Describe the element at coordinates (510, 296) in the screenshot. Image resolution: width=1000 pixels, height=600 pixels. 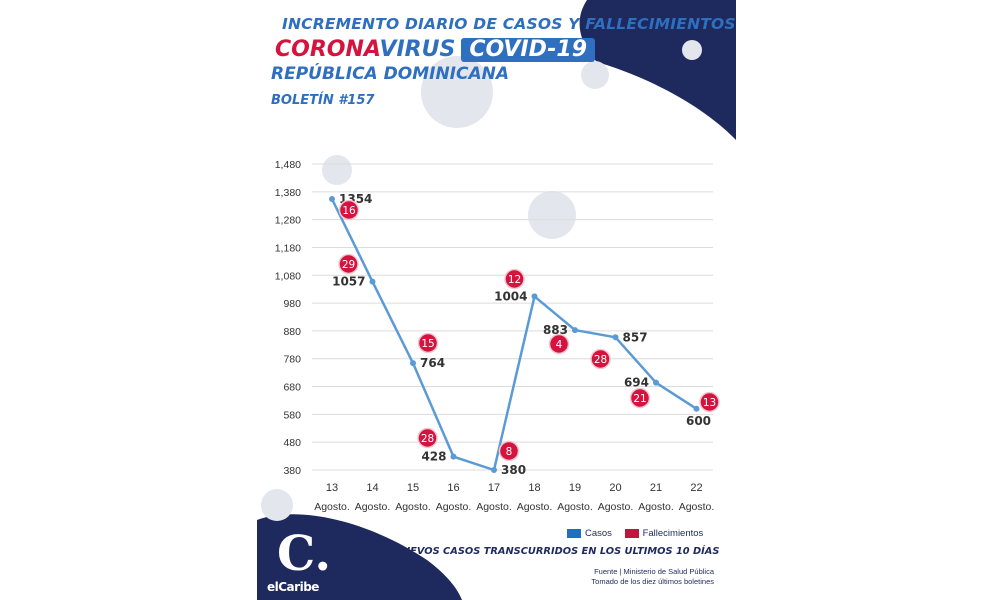
I see `data-label-casos: 1004` at that location.